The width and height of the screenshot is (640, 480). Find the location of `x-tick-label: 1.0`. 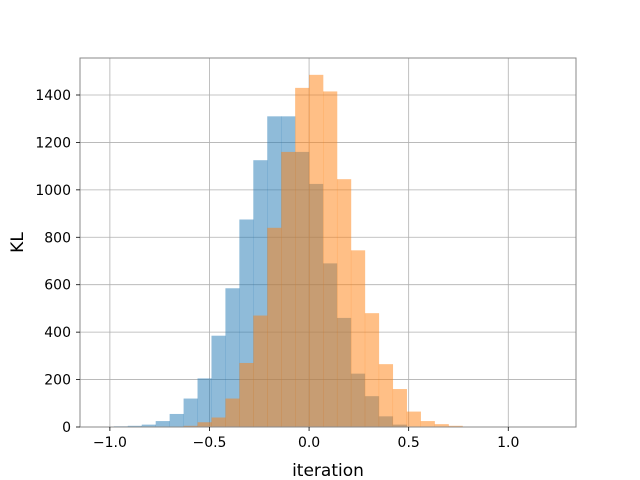

x-tick-label: 1.0 is located at coordinates (508, 443).